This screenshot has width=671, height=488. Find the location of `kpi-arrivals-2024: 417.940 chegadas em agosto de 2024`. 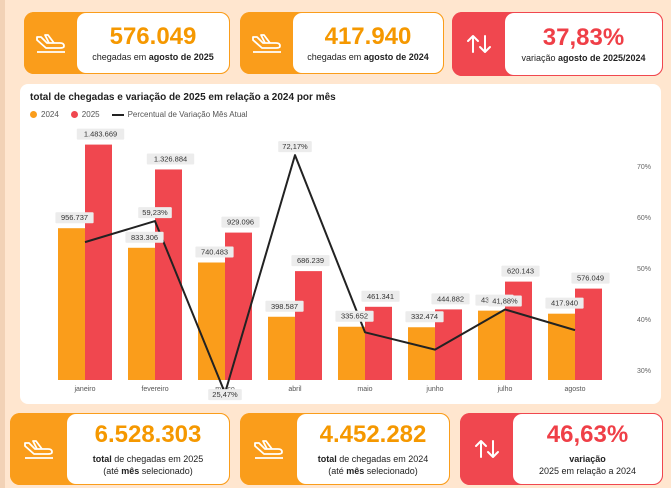

kpi-arrivals-2024: 417.940 chegadas em agosto de 2024 is located at coordinates (342, 43).